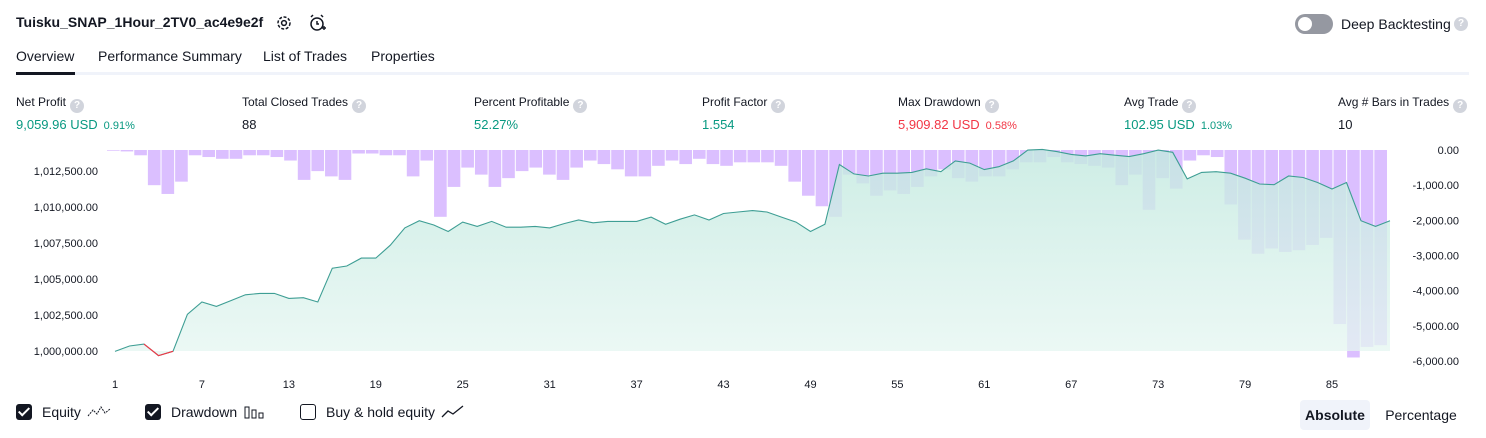 This screenshot has height=438, width=1486. Describe the element at coordinates (810, 385) in the screenshot. I see `x-tick-label: 49` at that location.